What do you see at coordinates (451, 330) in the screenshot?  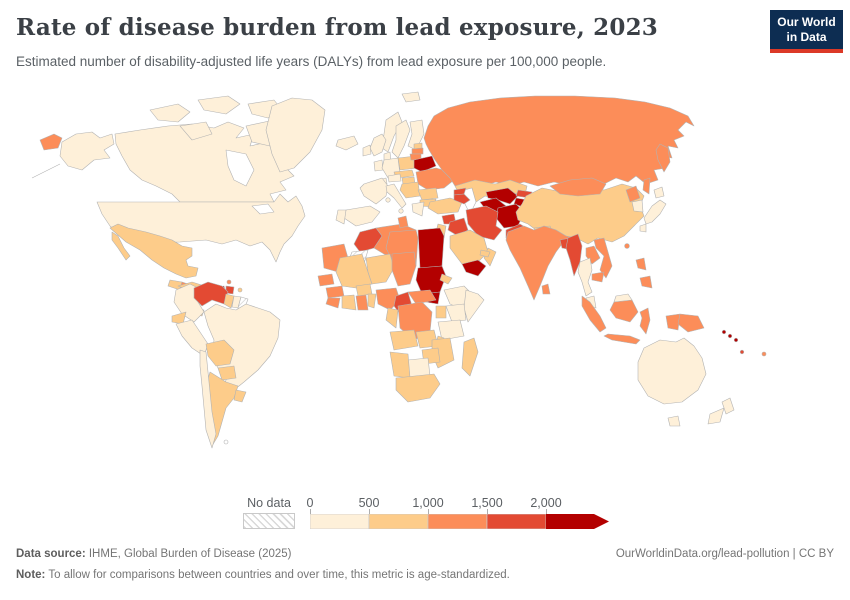 I see `country-tanzania` at bounding box center [451, 330].